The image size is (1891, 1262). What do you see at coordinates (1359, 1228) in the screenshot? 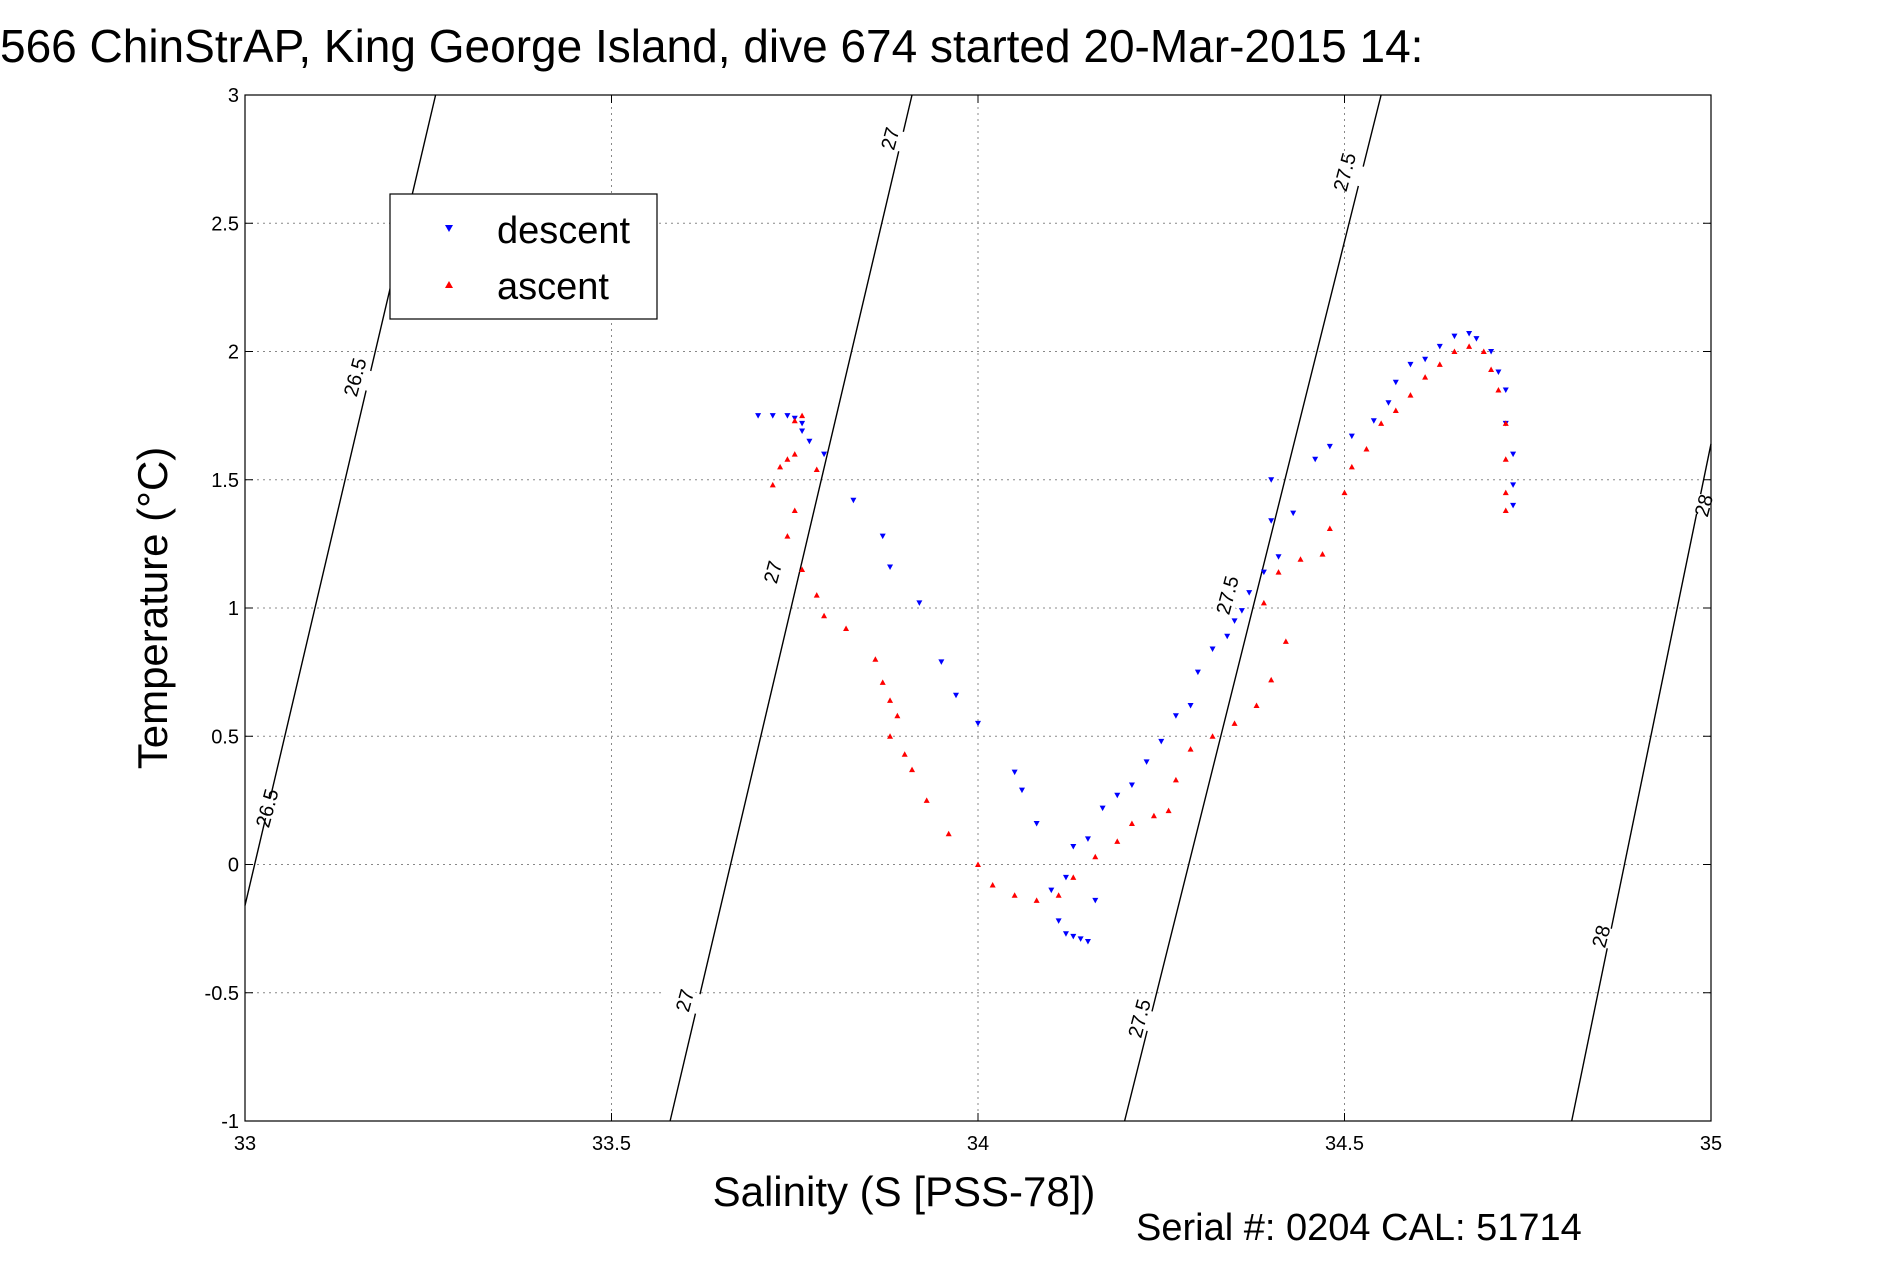
I see `serial-cal-footer: Serial #: 0204 CAL: 51714` at bounding box center [1359, 1228].